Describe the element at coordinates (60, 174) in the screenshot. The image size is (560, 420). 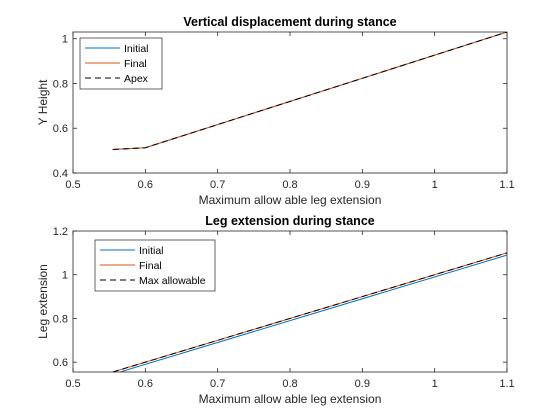
I see `y-tick-label: 0.4` at that location.